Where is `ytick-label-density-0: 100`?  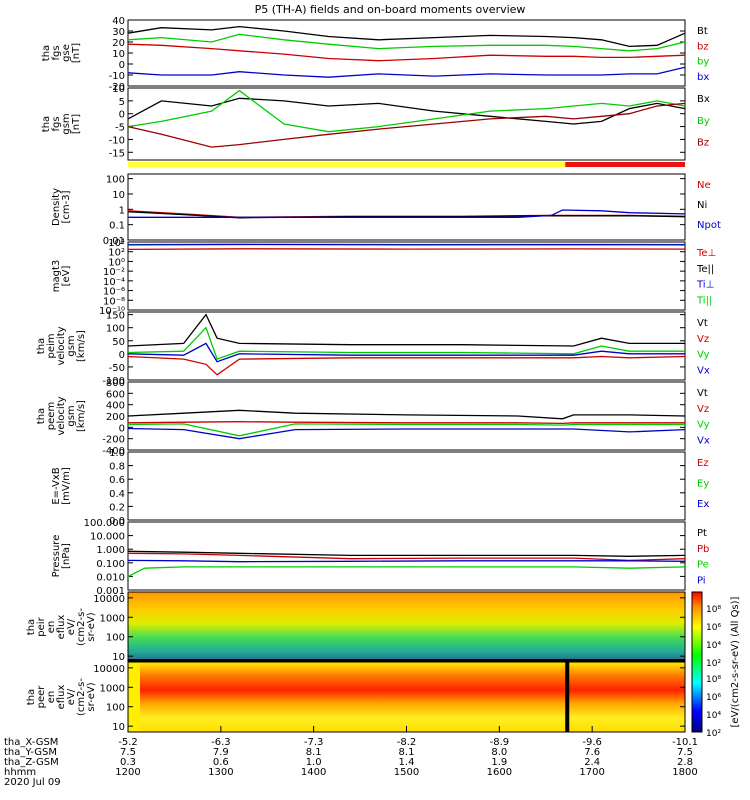
ytick-label-density-0: 100 is located at coordinates (115, 180).